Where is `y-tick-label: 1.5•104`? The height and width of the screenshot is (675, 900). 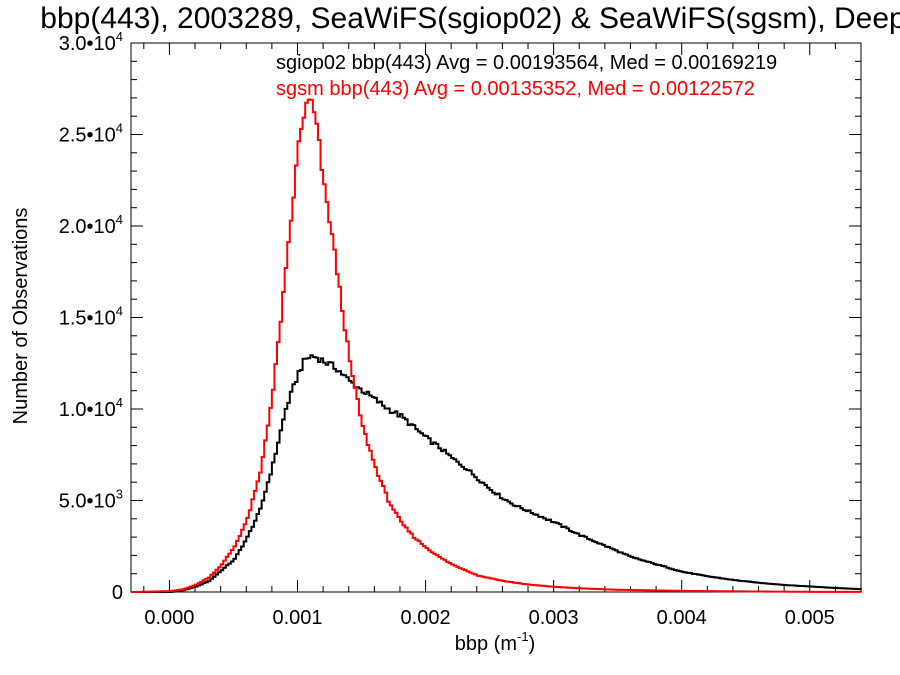 y-tick-label: 1.5•104 is located at coordinates (91, 317).